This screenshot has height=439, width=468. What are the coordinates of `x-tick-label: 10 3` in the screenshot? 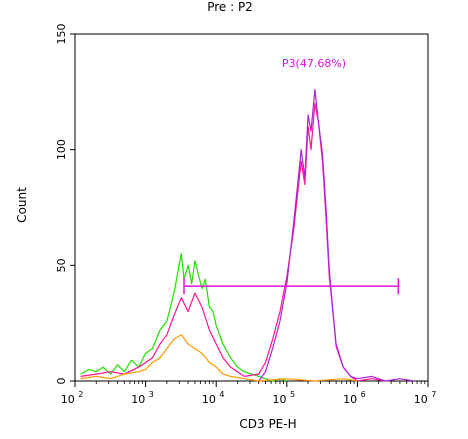 It's located at (142, 398).